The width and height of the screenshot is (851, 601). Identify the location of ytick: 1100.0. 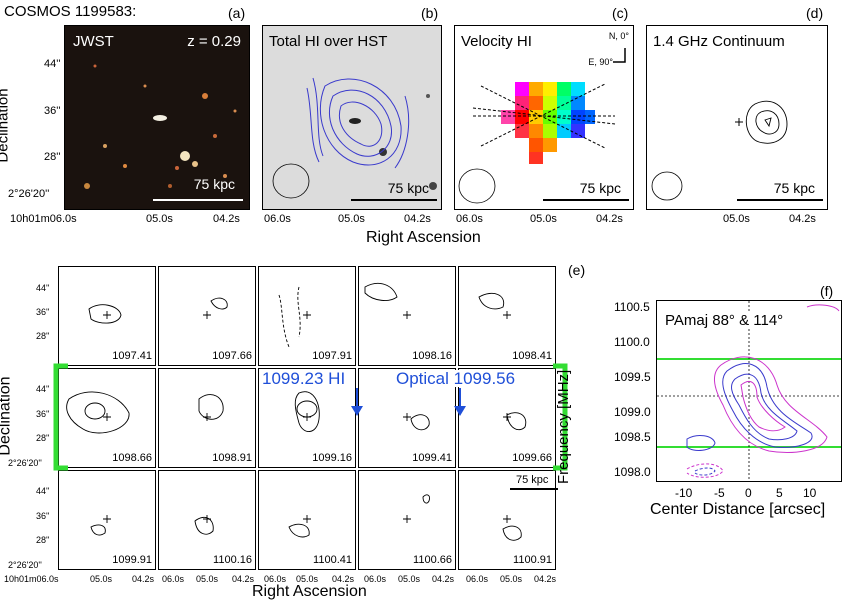
(632, 342).